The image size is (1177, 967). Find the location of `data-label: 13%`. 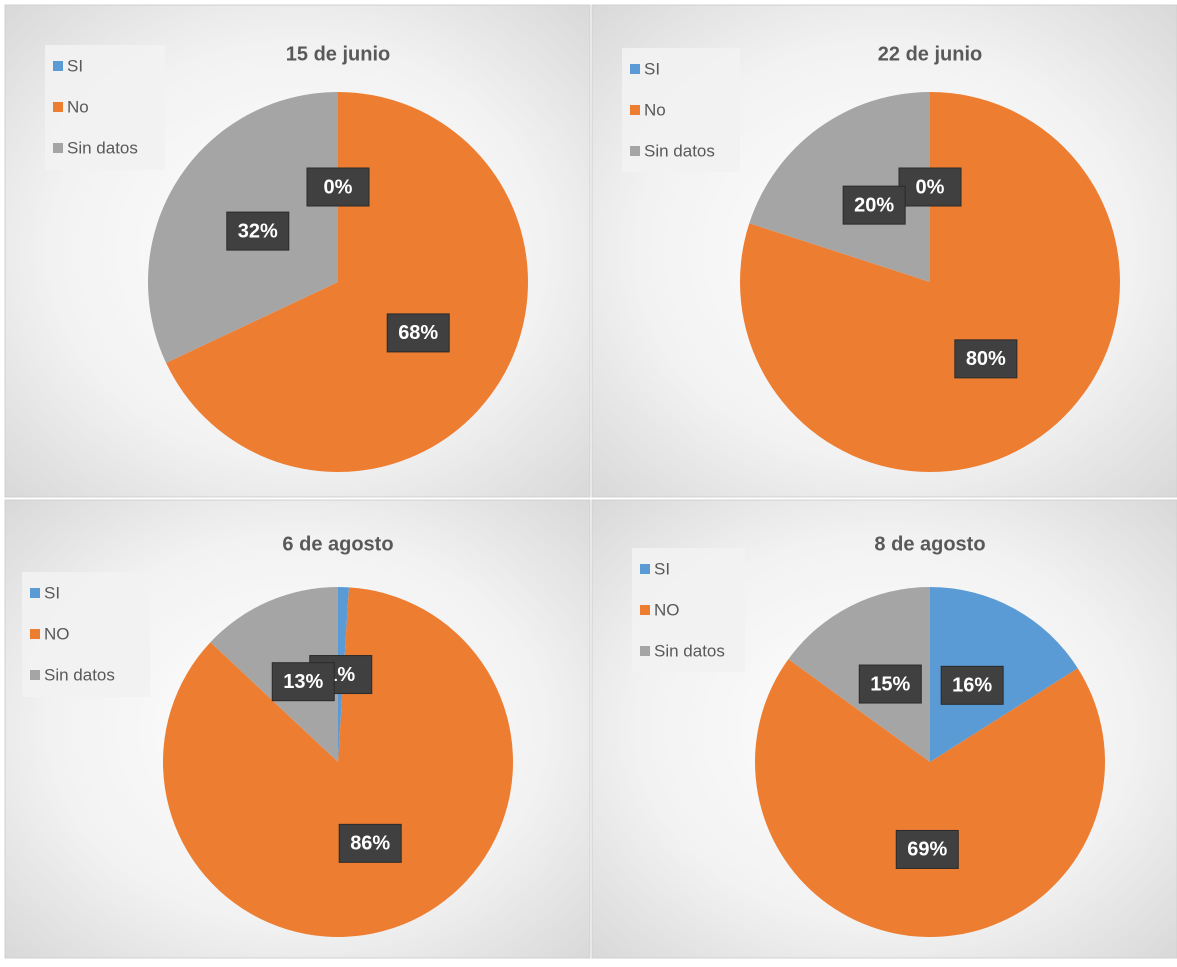

data-label: 13% is located at coordinates (303, 682).